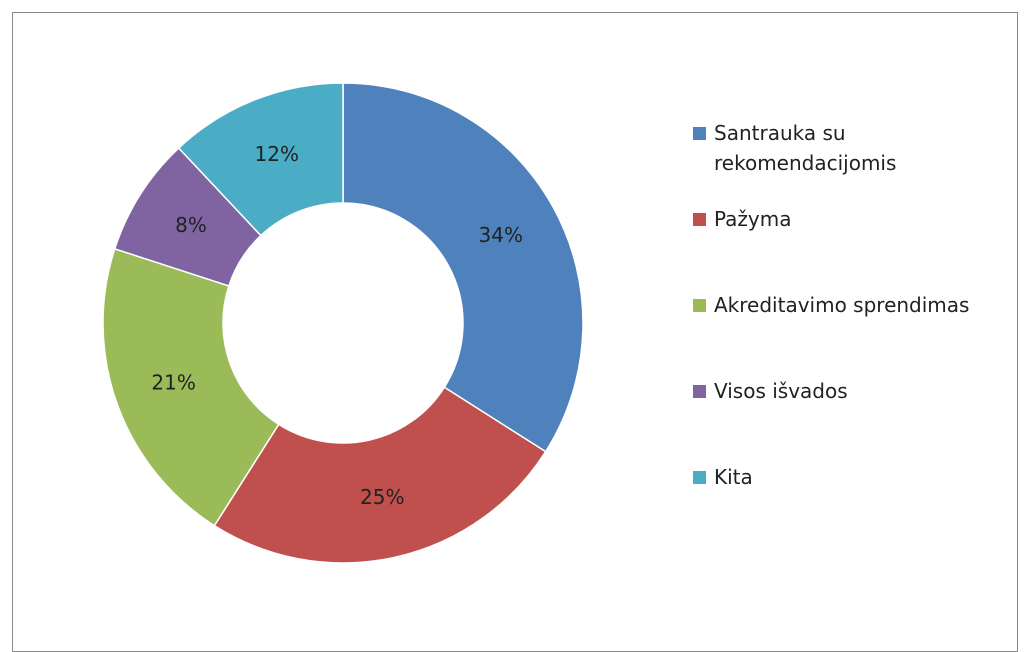  Describe the element at coordinates (781, 391) in the screenshot. I see `legend-label: Visos išvados` at that location.